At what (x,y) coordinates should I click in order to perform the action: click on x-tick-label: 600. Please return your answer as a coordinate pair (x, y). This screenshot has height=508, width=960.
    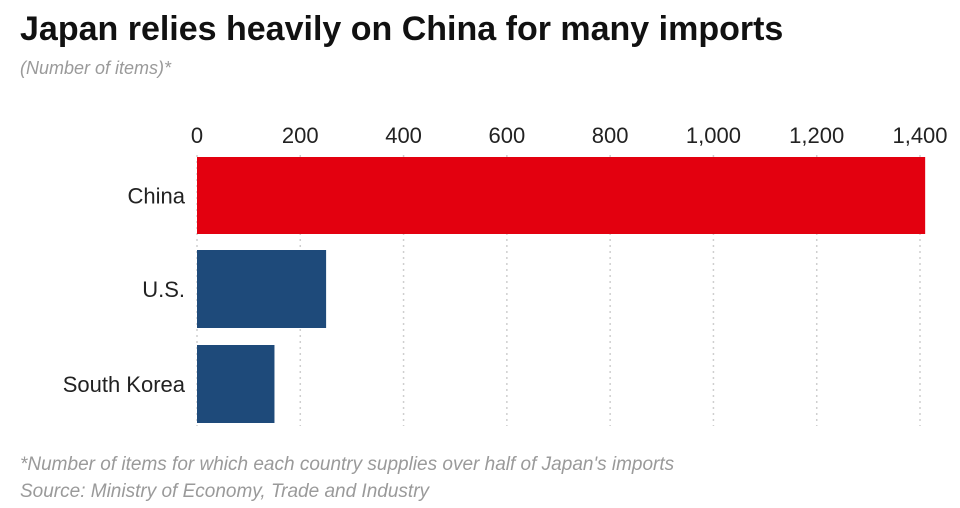
    Looking at the image, I should click on (506, 135).